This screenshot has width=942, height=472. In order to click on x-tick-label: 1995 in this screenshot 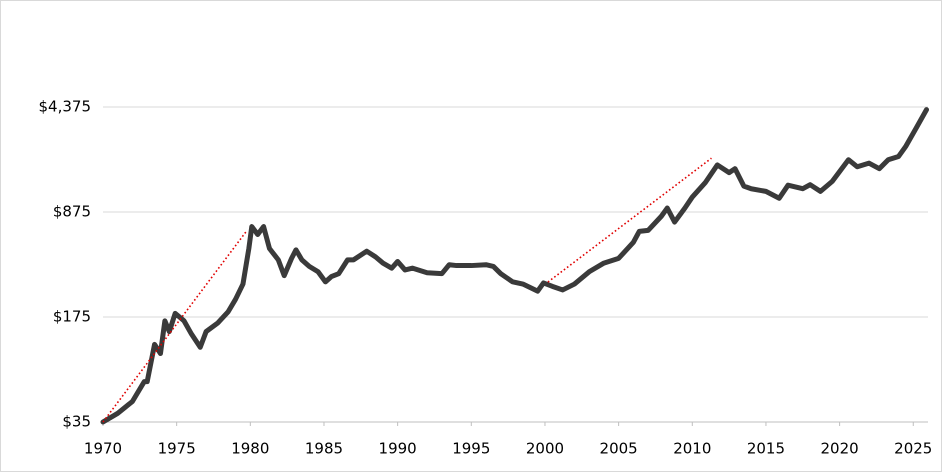, I will do `click(471, 449)`.